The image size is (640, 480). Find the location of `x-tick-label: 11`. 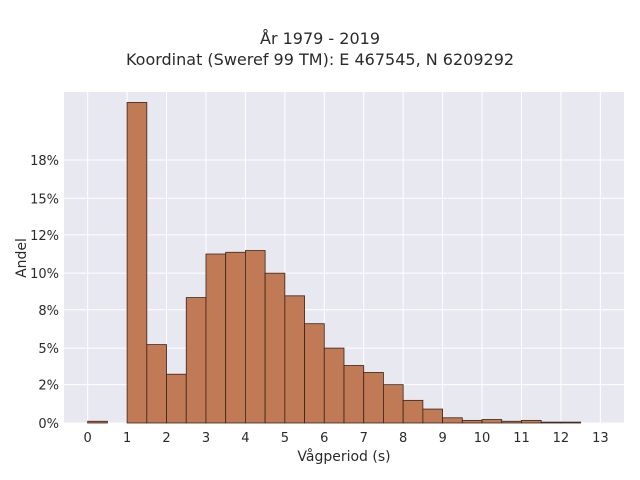

x-tick-label: 11 is located at coordinates (521, 438).